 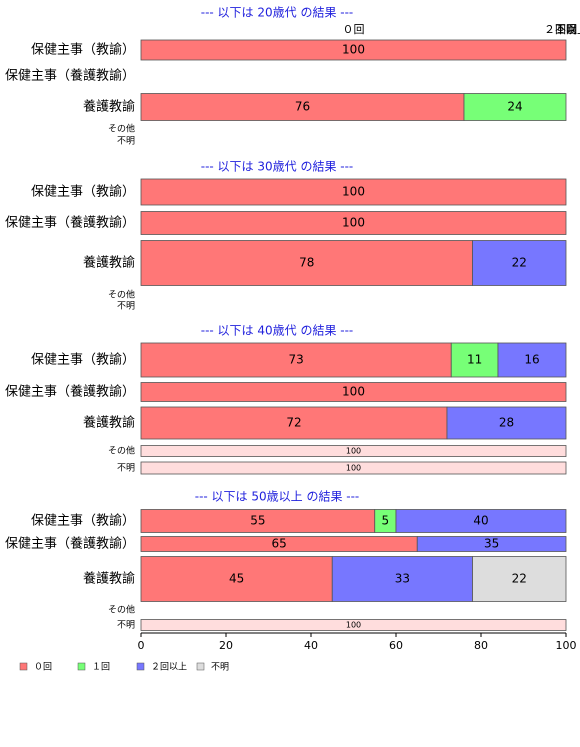 I want to click on value-label: 28, so click(x=506, y=423).